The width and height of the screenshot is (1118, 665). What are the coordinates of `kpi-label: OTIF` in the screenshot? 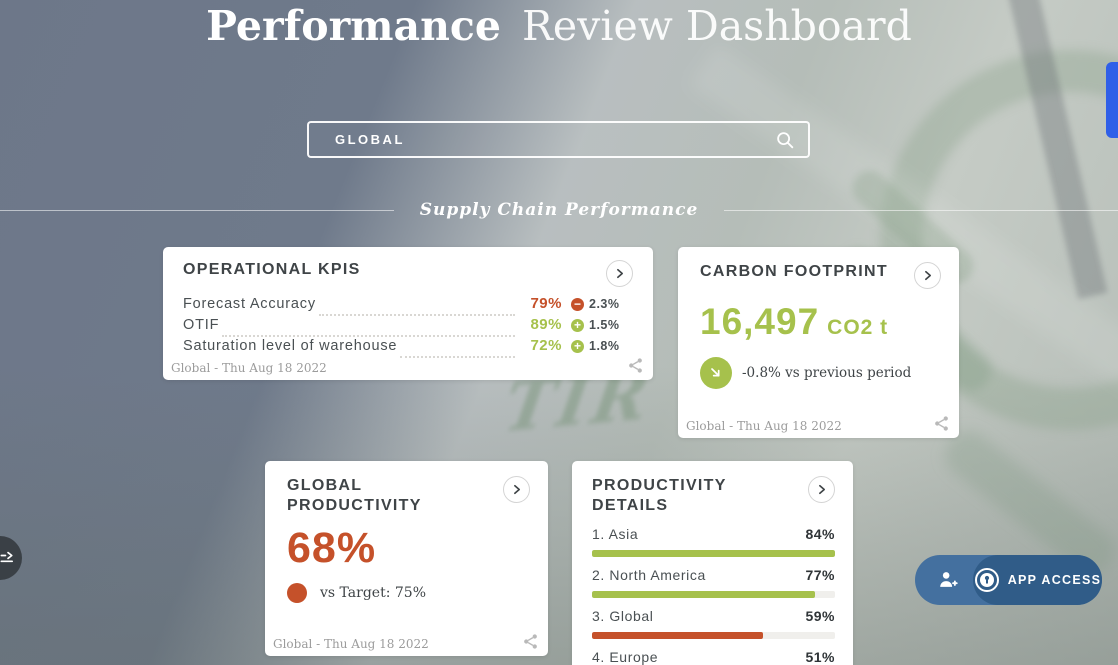 It's located at (201, 325).